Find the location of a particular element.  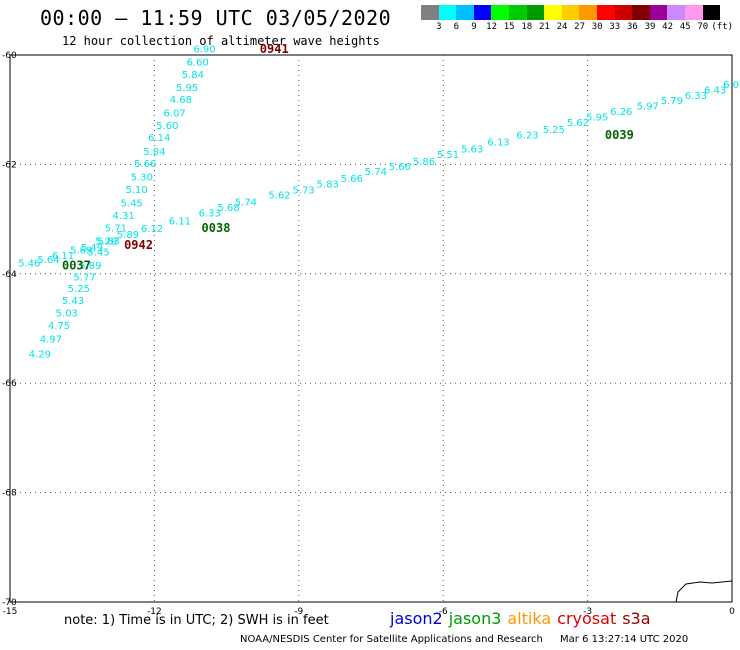

legend-label: 15 is located at coordinates (509, 27).